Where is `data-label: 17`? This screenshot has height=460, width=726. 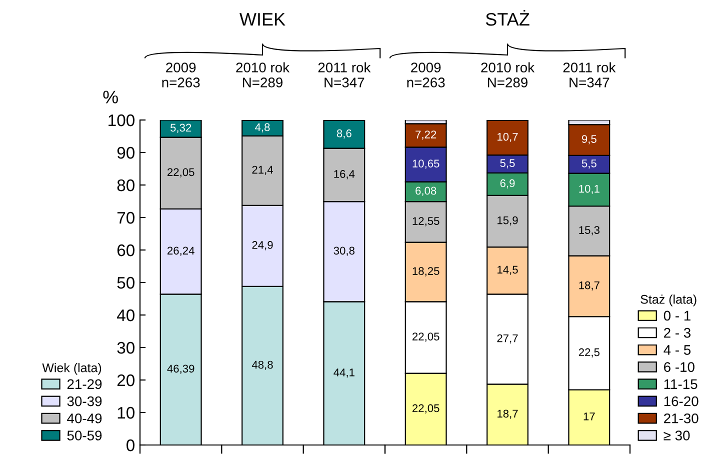 data-label: 17 is located at coordinates (589, 416).